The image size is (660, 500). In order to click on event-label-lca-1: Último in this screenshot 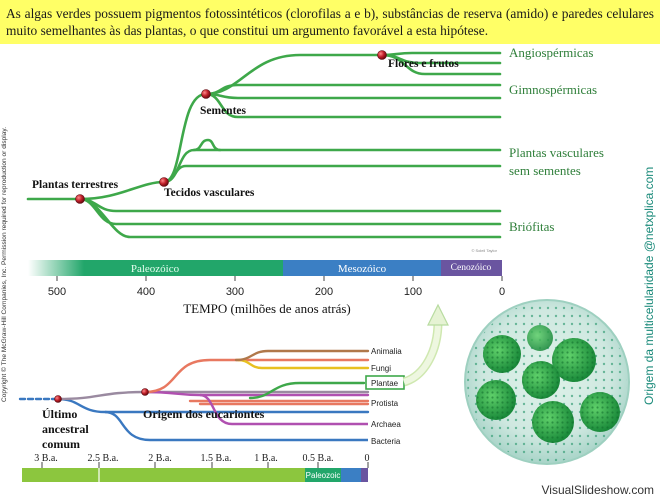, I will do `click(59, 414)`.